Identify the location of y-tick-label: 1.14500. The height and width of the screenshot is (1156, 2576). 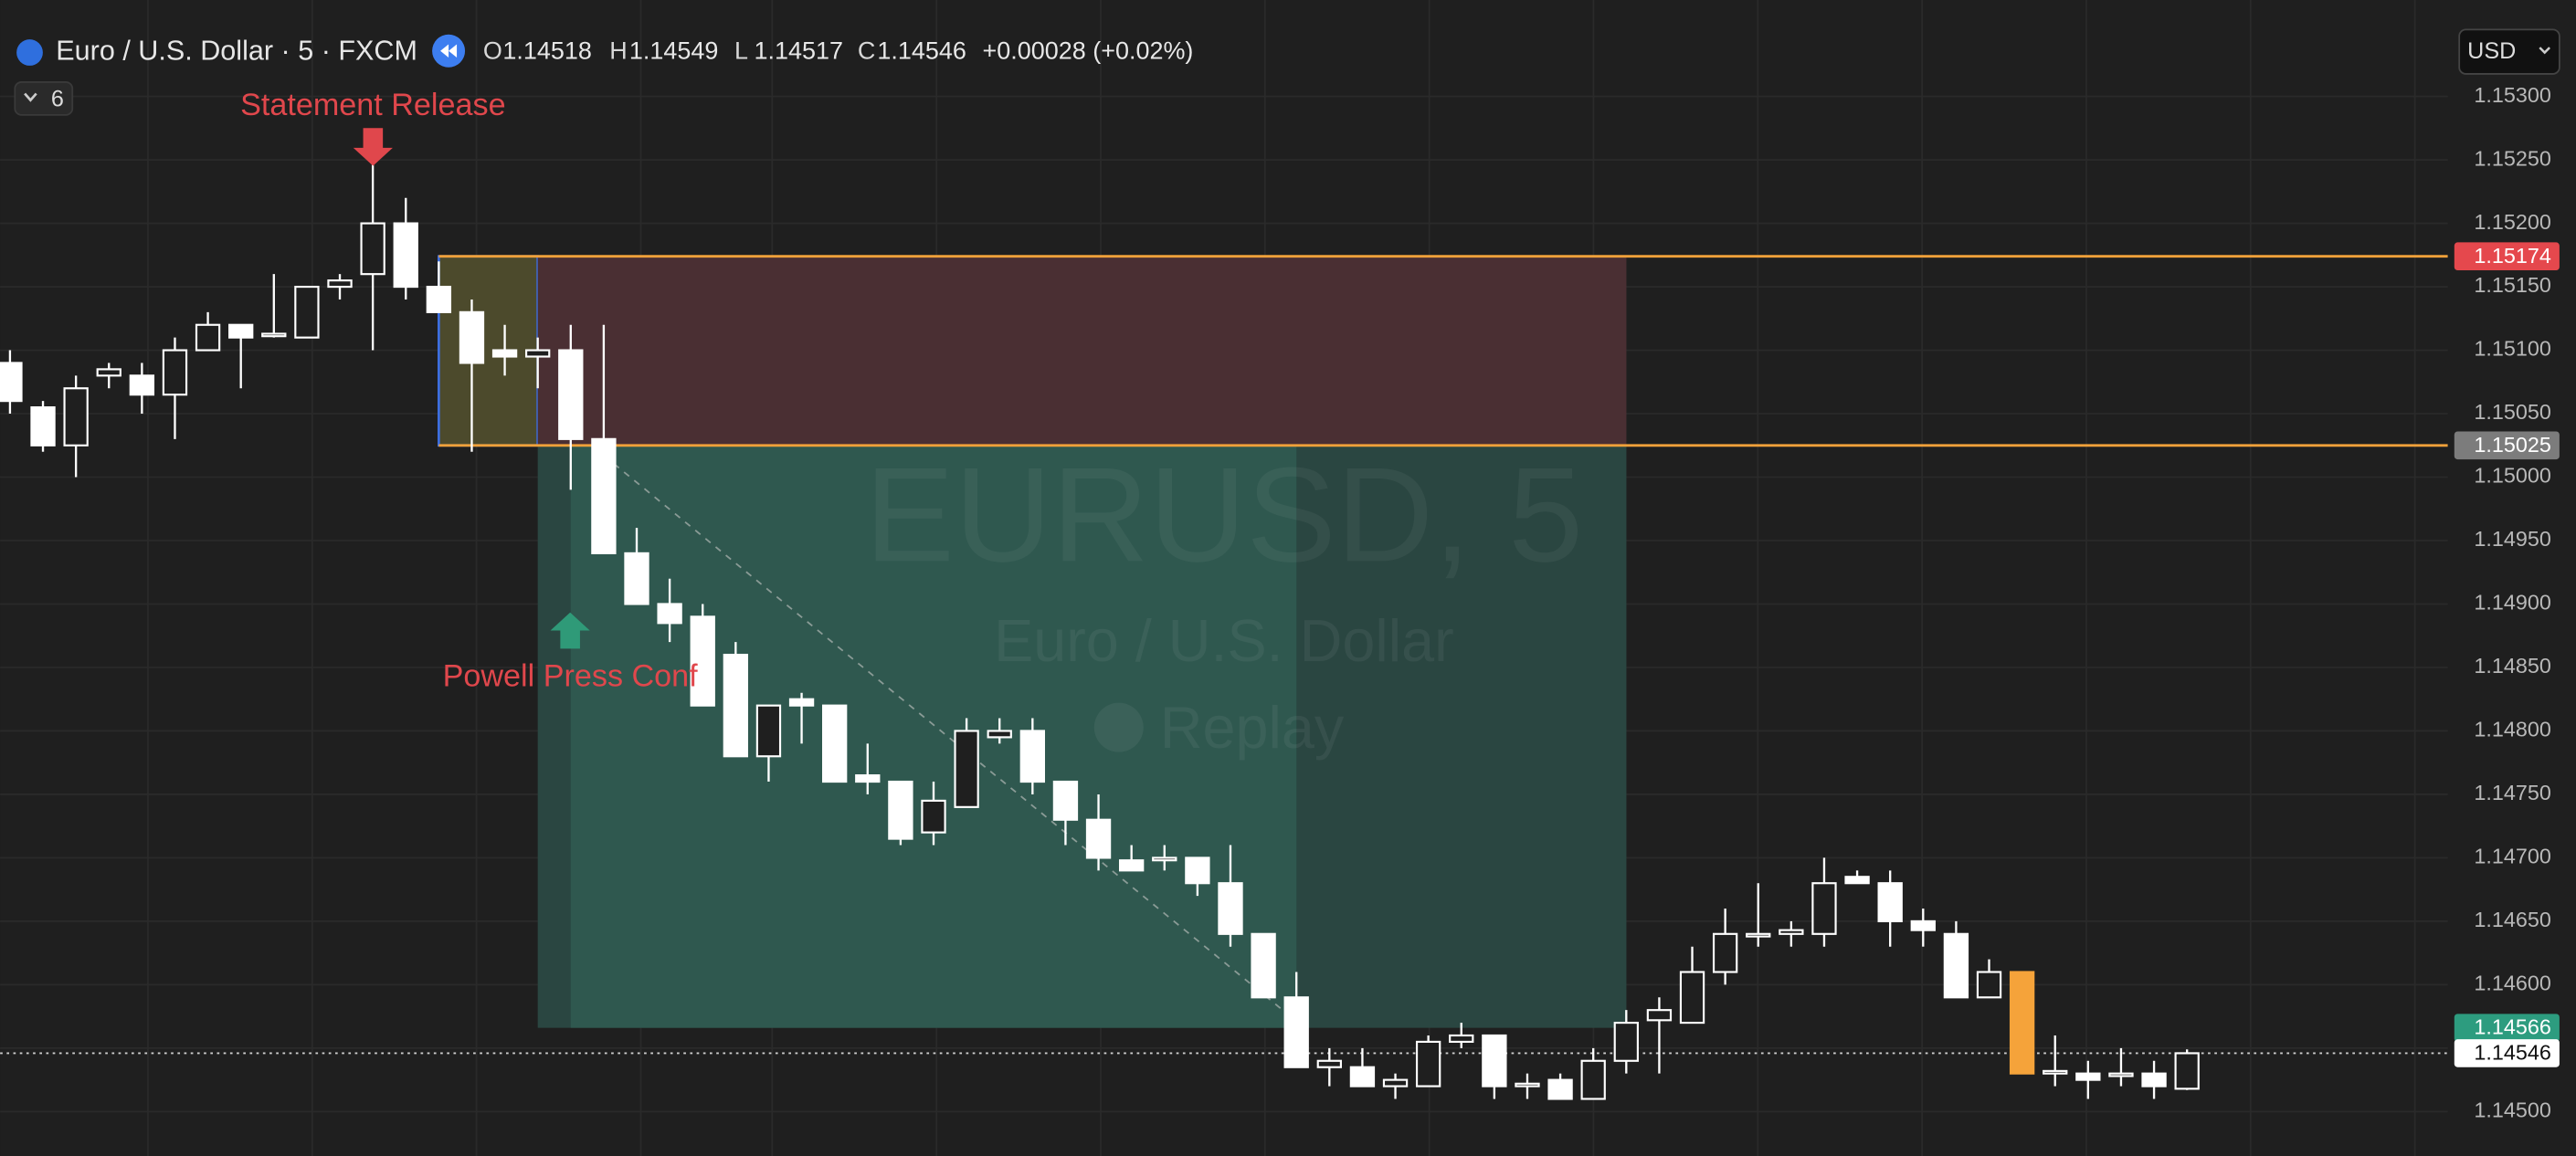
(2512, 1110).